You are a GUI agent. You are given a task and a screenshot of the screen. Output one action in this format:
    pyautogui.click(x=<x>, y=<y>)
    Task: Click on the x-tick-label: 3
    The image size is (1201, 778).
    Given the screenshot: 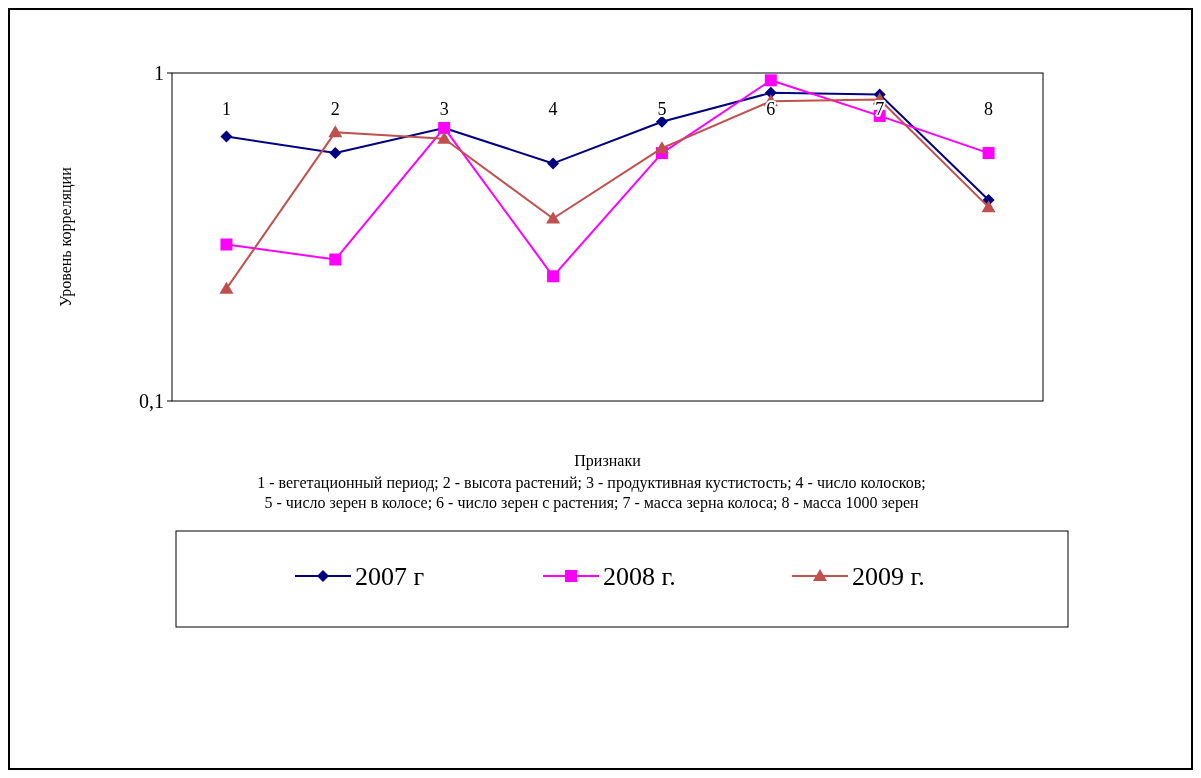 What is the action you would take?
    pyautogui.click(x=444, y=109)
    